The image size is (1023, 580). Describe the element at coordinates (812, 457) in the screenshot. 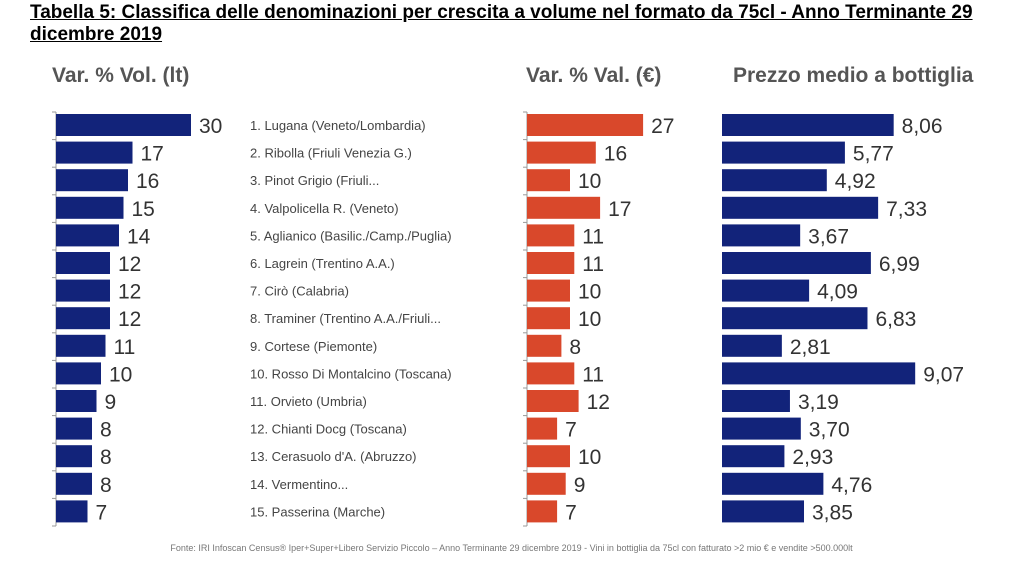

I see `data-label-price: 2,93` at that location.